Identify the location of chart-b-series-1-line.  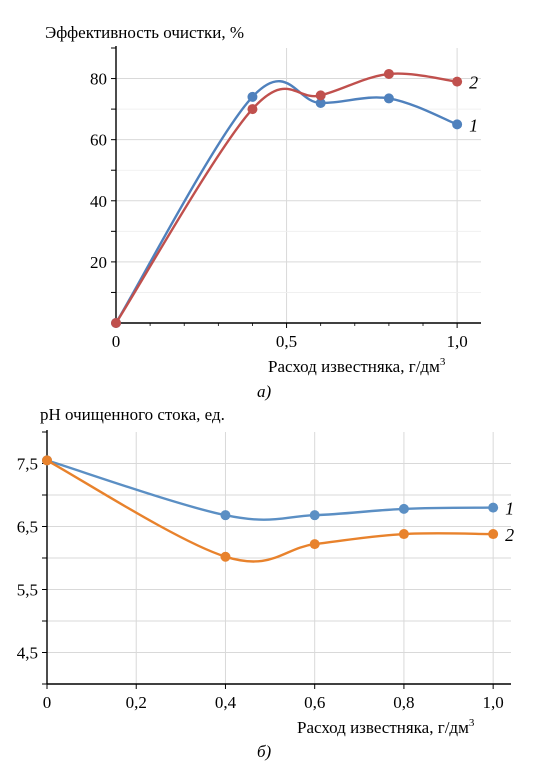
(270, 490).